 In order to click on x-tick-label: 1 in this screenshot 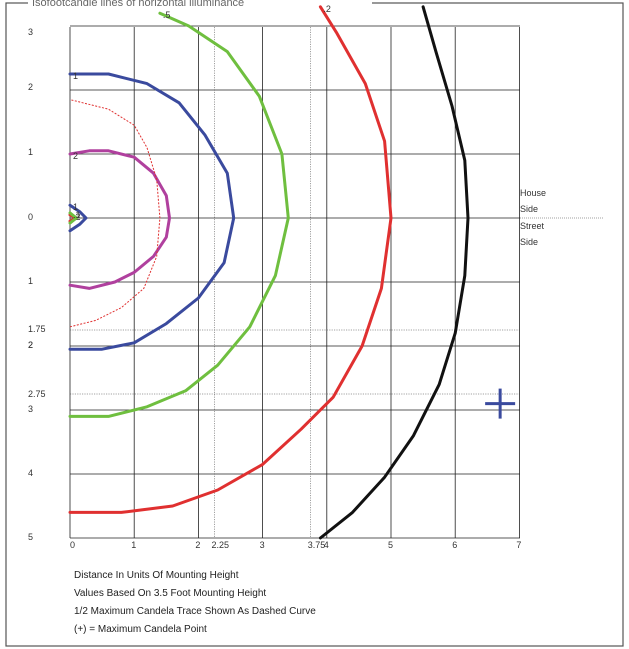, I will do `click(133, 545)`.